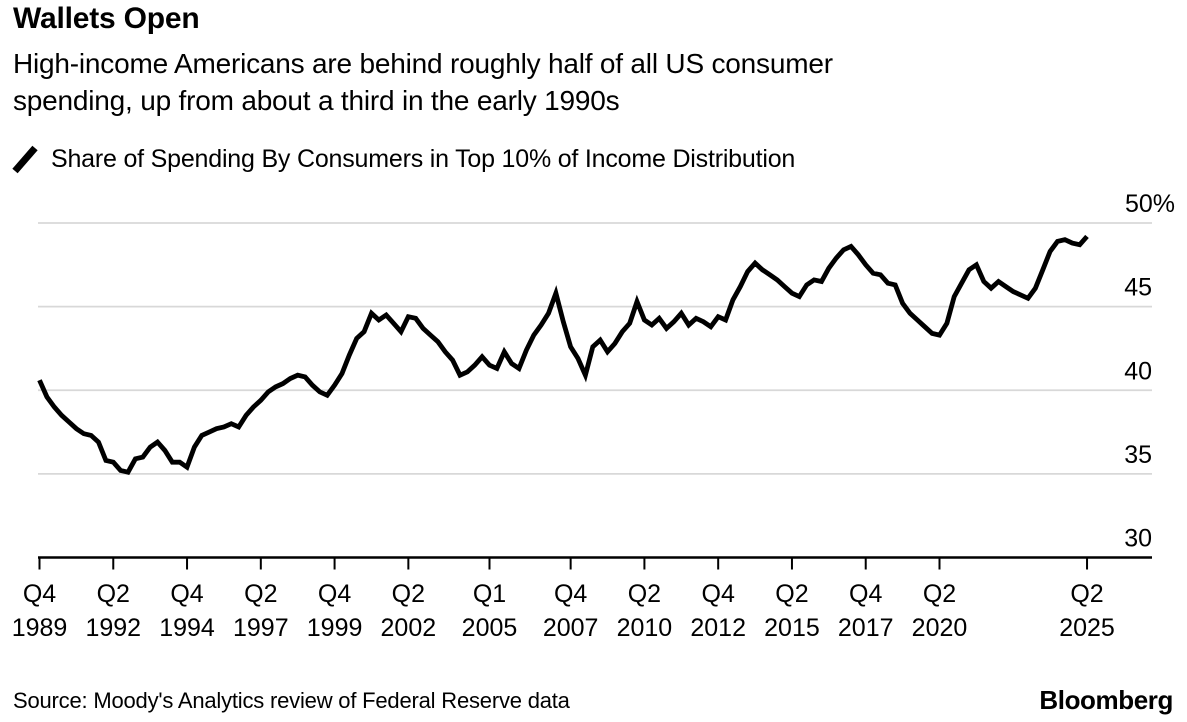 The image size is (1187, 722). Describe the element at coordinates (1138, 288) in the screenshot. I see `y-axis-label: 45` at that location.